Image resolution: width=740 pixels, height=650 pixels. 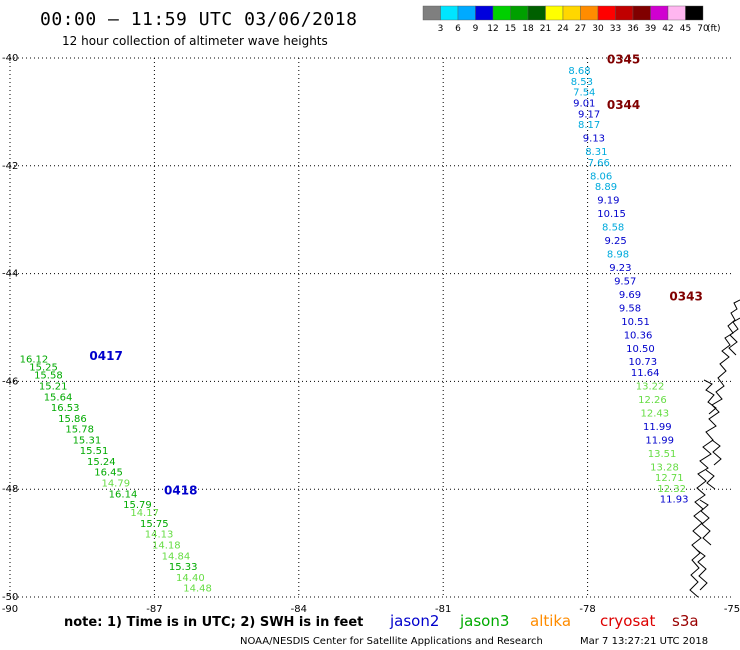 What do you see at coordinates (645, 373) in the screenshot?
I see `wave-height-value: 11.64` at bounding box center [645, 373].